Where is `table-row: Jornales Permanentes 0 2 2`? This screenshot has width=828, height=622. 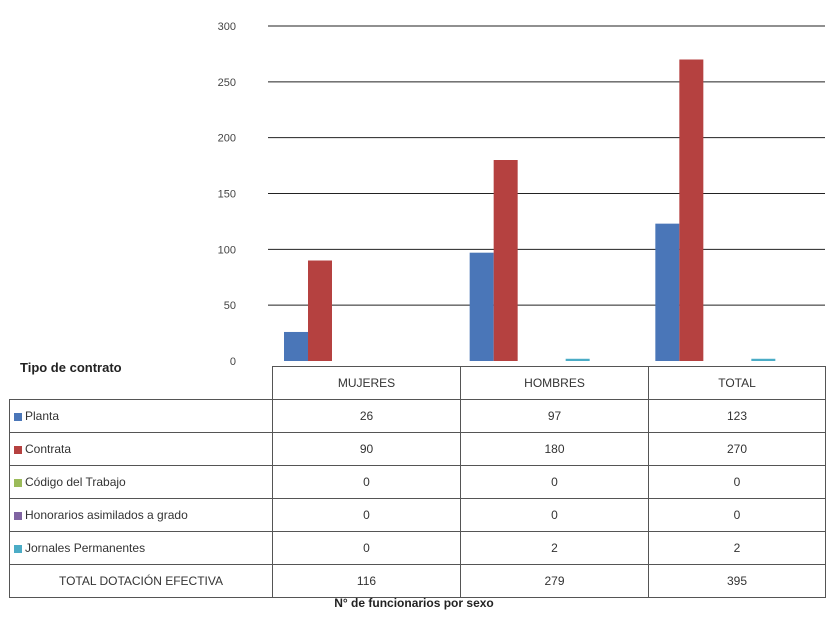
table-row: Jornales Permanentes 0 2 2 is located at coordinates (417, 548).